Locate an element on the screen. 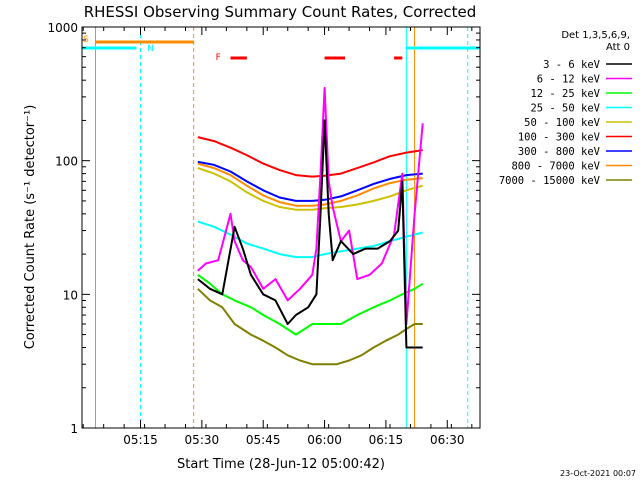 This screenshot has width=640, height=480. legend-label: 300 - 800 keV is located at coordinates (559, 152).